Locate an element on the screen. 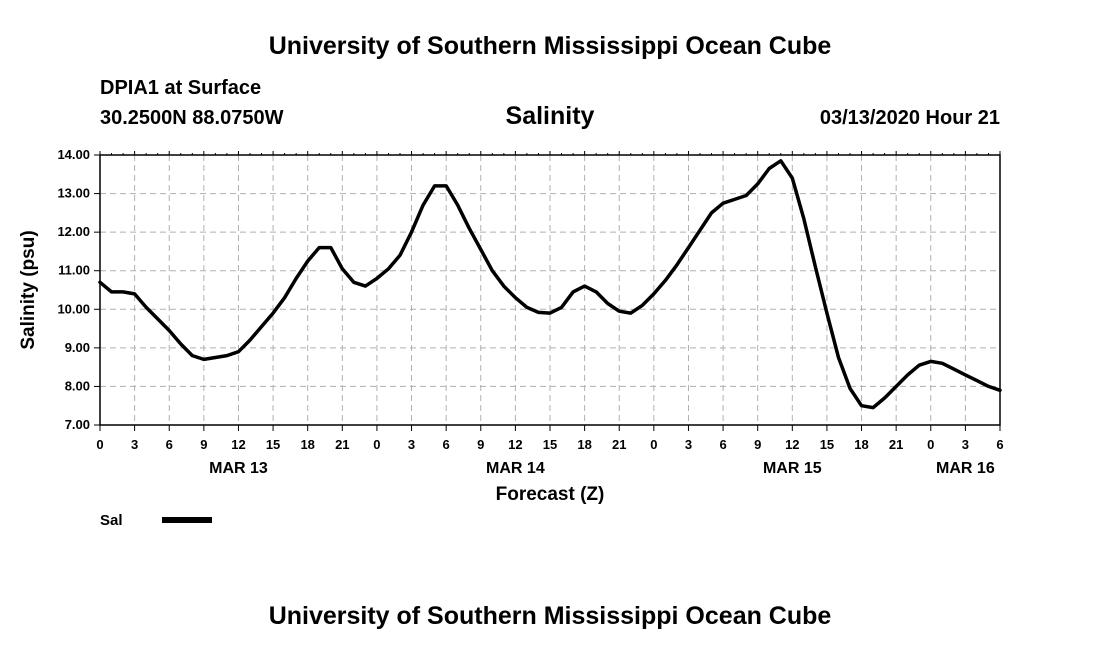 The image size is (1100, 650). station-label: DPIA1 at Surface is located at coordinates (180, 88).